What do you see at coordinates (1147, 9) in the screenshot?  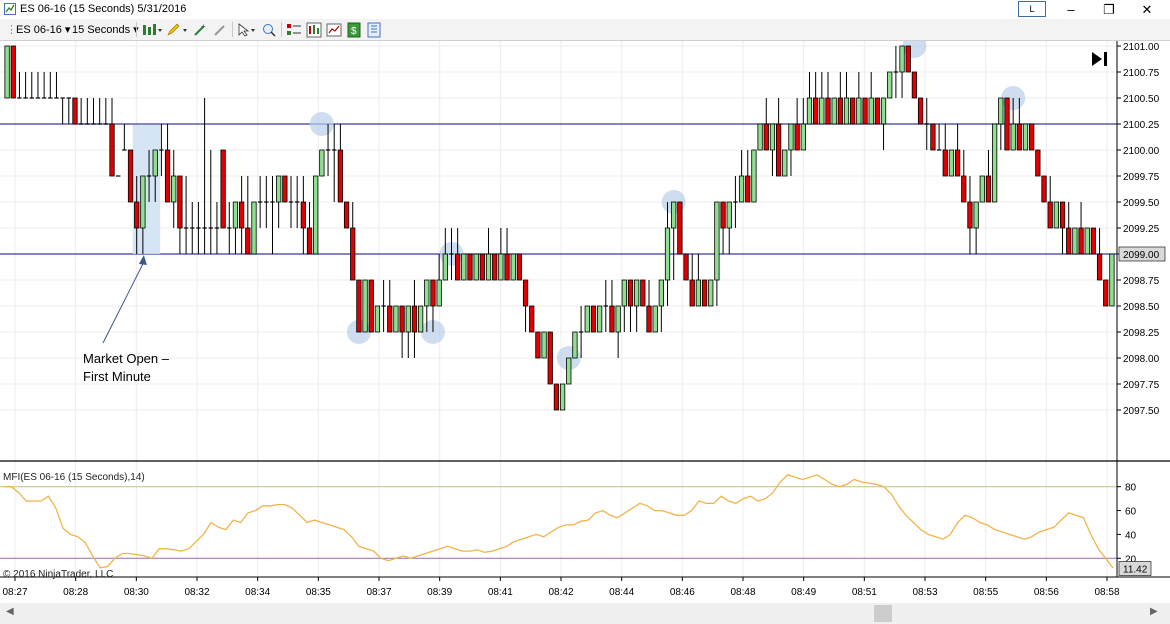 I see `close-icon: ✕` at bounding box center [1147, 9].